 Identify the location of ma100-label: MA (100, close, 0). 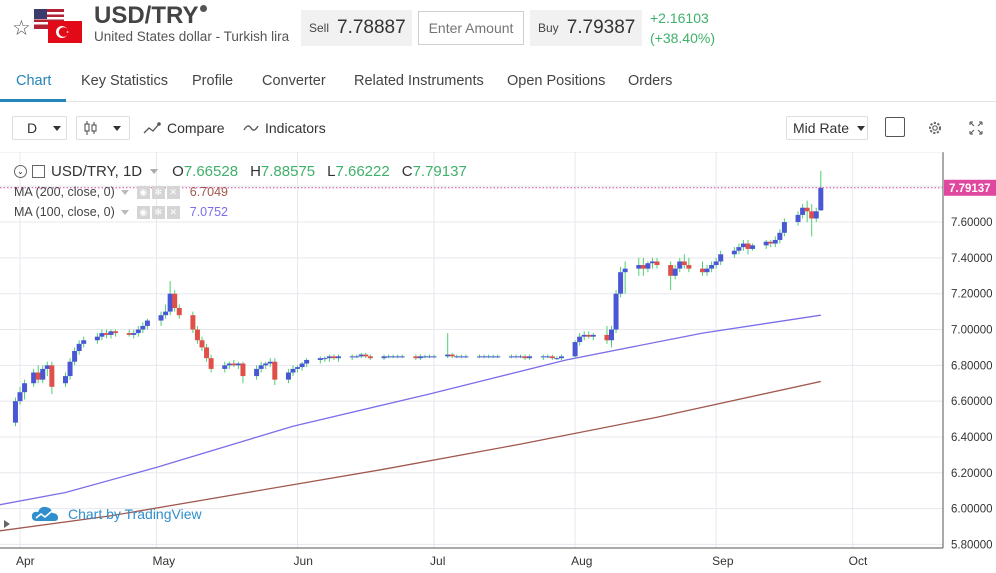
(64, 212).